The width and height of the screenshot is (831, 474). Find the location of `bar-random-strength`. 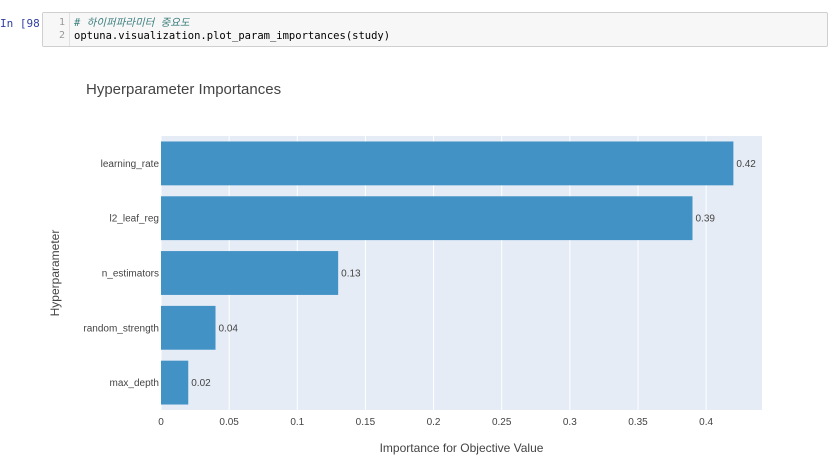

bar-random-strength is located at coordinates (188, 327).